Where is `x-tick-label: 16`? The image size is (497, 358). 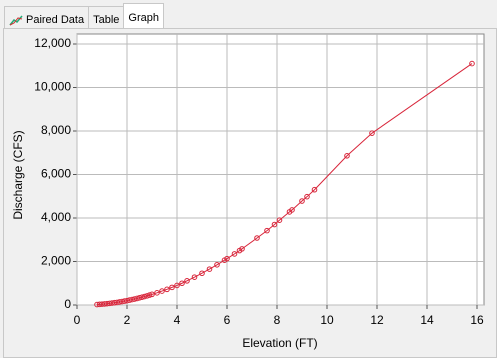 x-tick-label: 16 is located at coordinates (477, 320).